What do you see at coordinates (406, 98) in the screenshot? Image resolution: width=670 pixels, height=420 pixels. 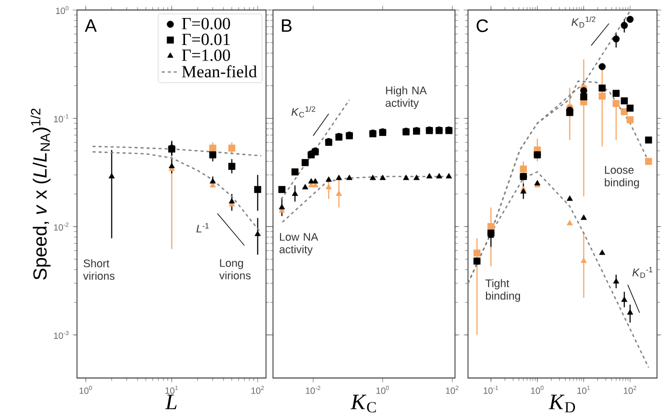 I see `annotation: High NA activity` at bounding box center [406, 98].